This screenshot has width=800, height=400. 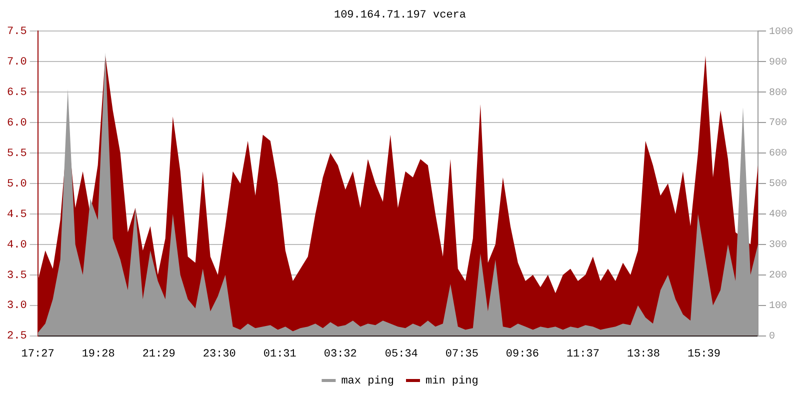 I want to click on y-tick-label: 7.0, so click(x=16, y=62).